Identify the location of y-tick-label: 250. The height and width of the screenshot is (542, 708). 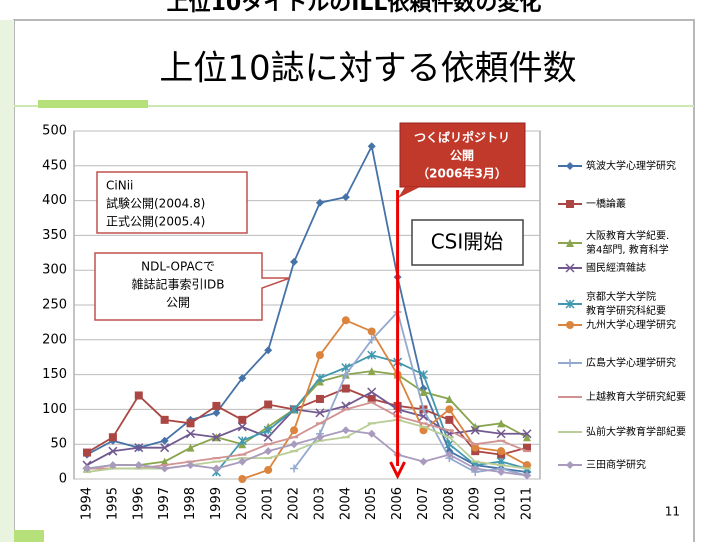
(54, 305).